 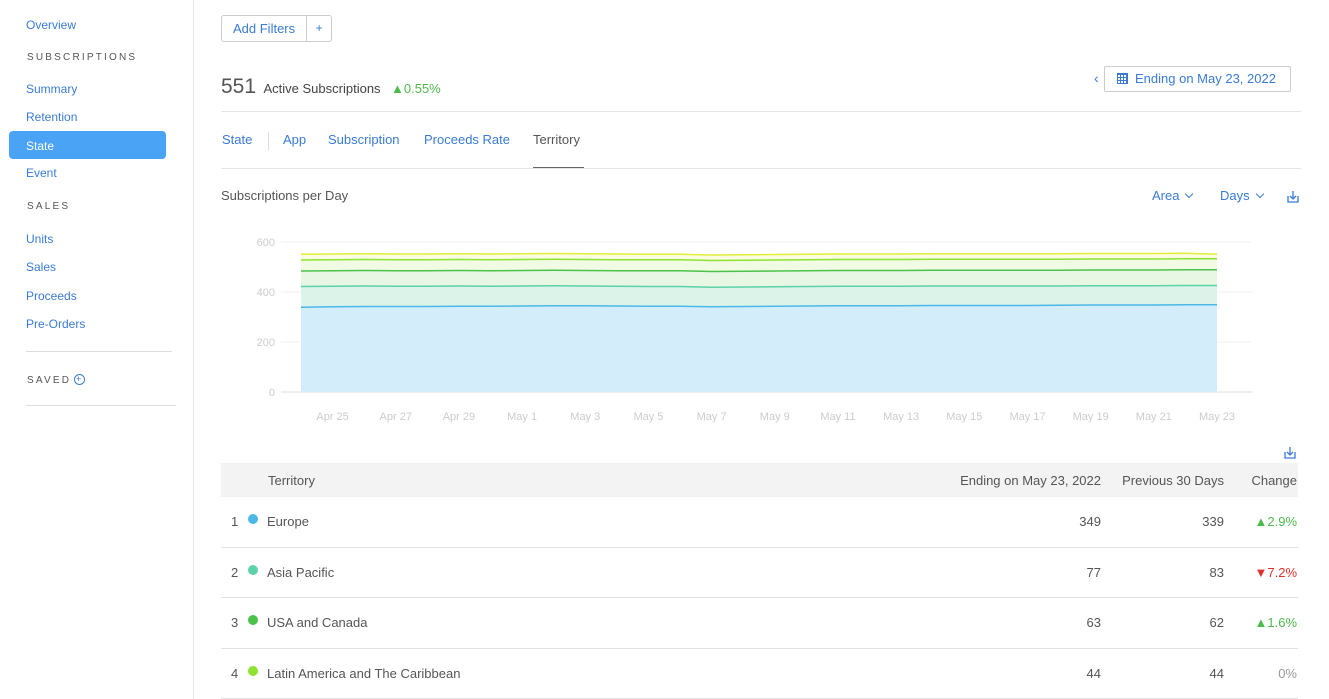 What do you see at coordinates (964, 417) in the screenshot?
I see `x-tick-label: May 15` at bounding box center [964, 417].